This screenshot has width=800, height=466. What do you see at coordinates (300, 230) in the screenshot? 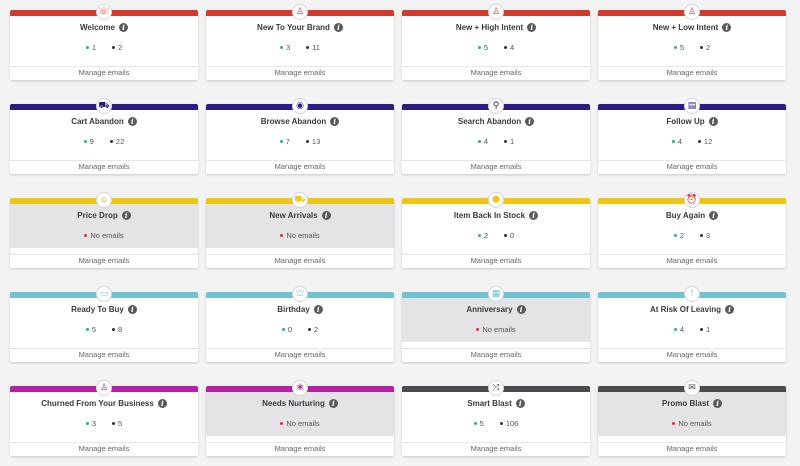
I see `flow-card-new-arrivals: New Arrivals i No emails ⛟ Manage emails` at bounding box center [300, 230].